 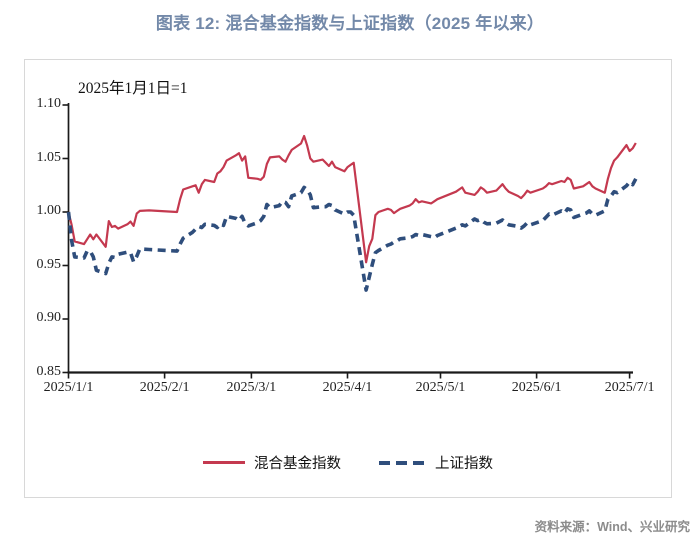 What do you see at coordinates (68, 387) in the screenshot?
I see `x-tick-label: 2025/1/1` at bounding box center [68, 387].